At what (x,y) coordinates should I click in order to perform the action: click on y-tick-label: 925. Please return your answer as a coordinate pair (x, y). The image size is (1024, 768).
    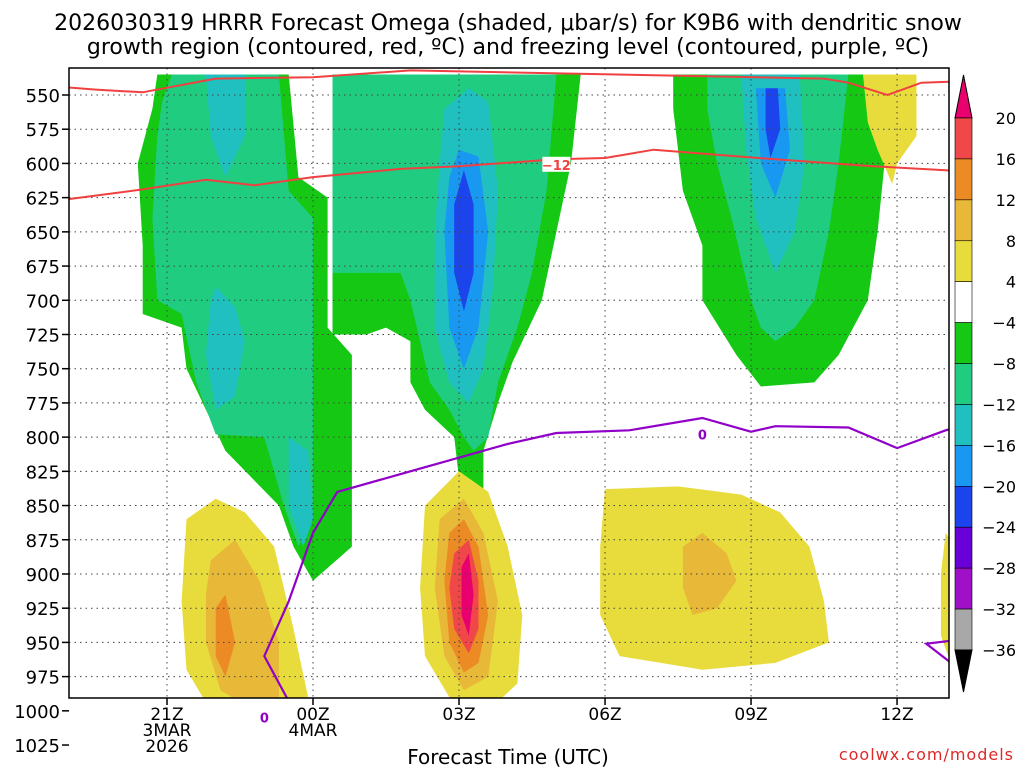
    Looking at the image, I should click on (43, 609).